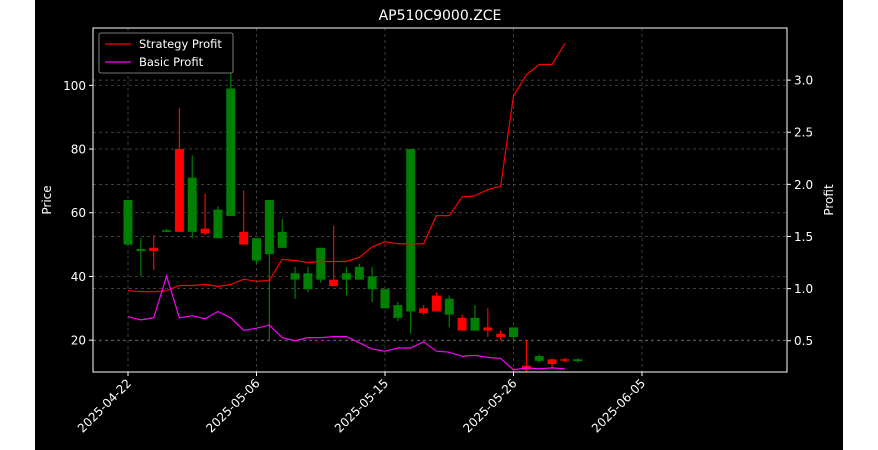 This screenshot has width=878, height=450. Describe the element at coordinates (803, 185) in the screenshot. I see `y2-tick-label-3: 2.0` at that location.